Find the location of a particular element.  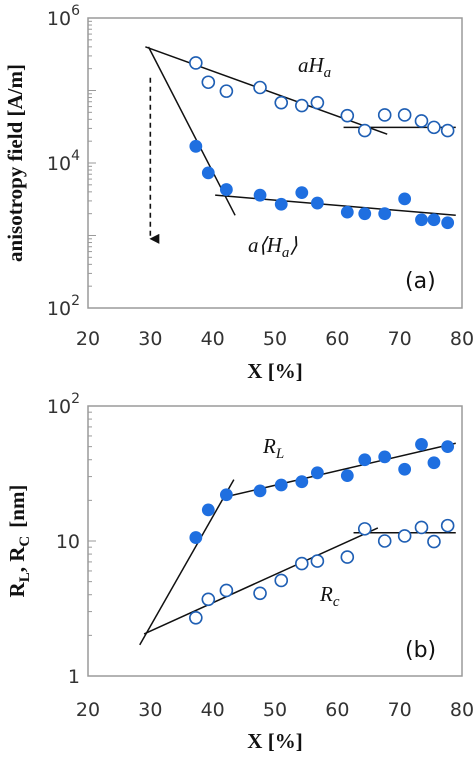

x-axis-label-b: X [%] is located at coordinates (274, 741).